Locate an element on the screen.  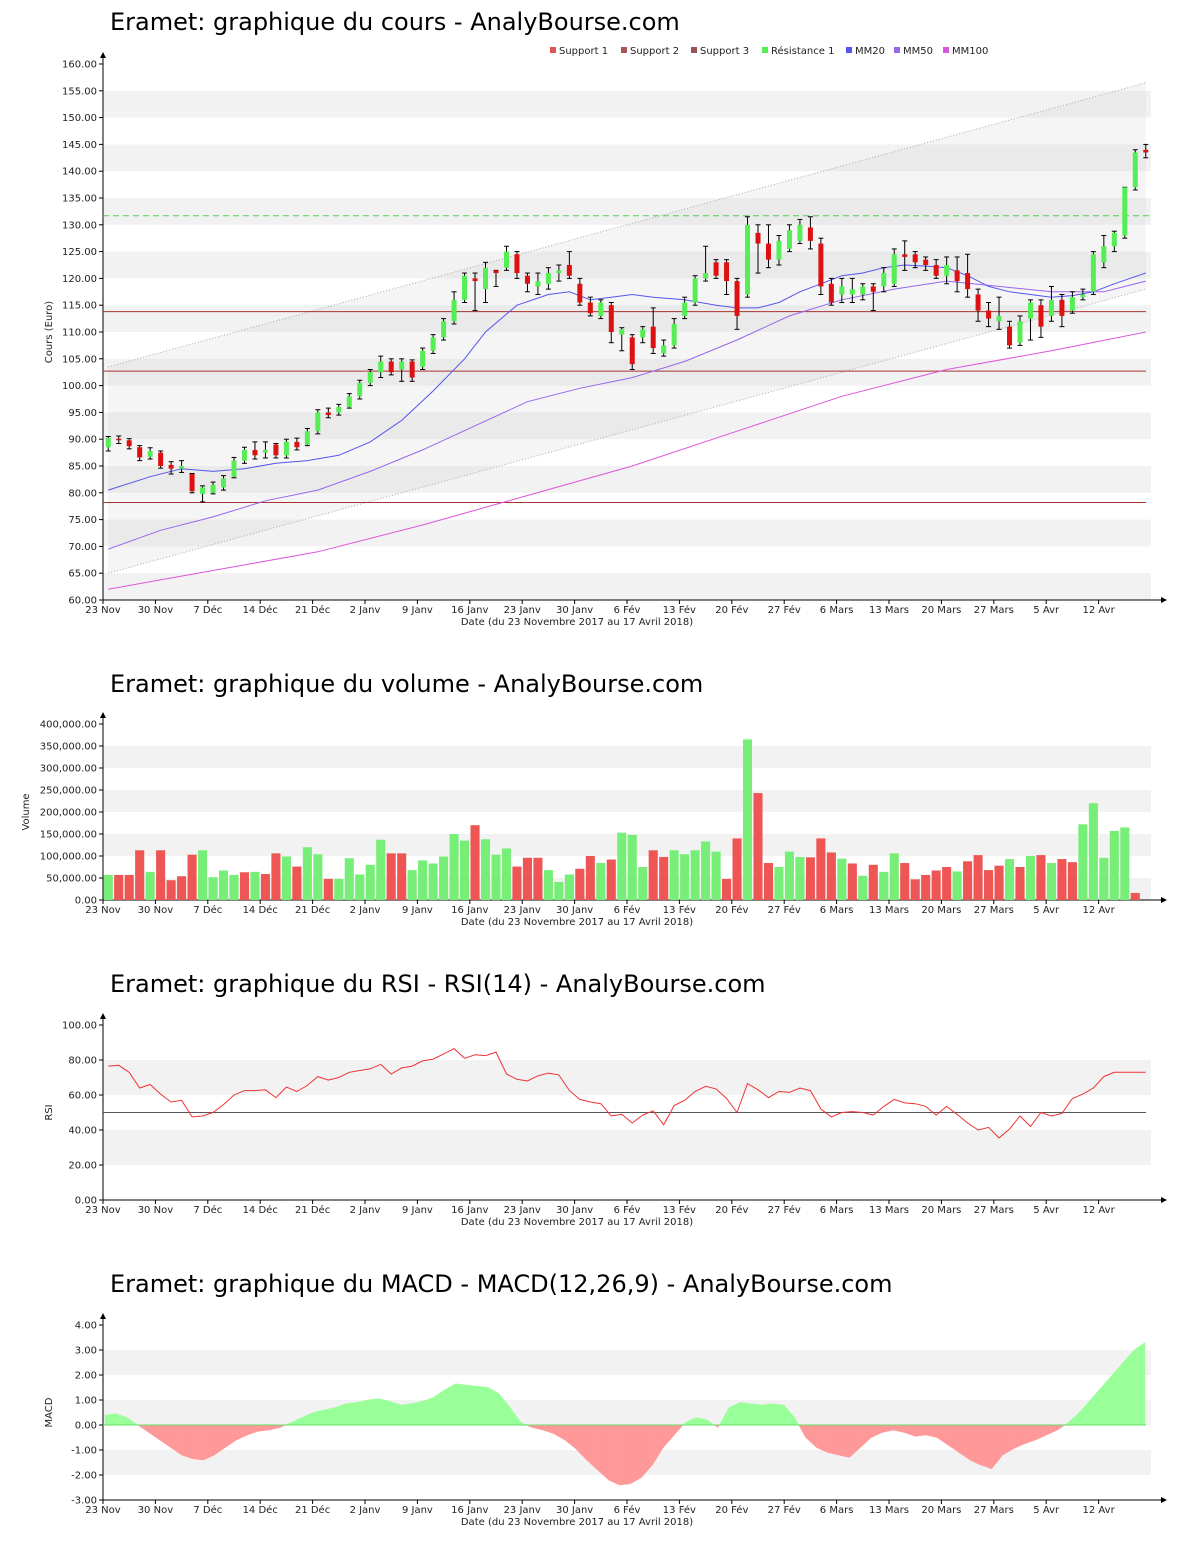
price-ytick-label: 130.00 is located at coordinates (79, 225).